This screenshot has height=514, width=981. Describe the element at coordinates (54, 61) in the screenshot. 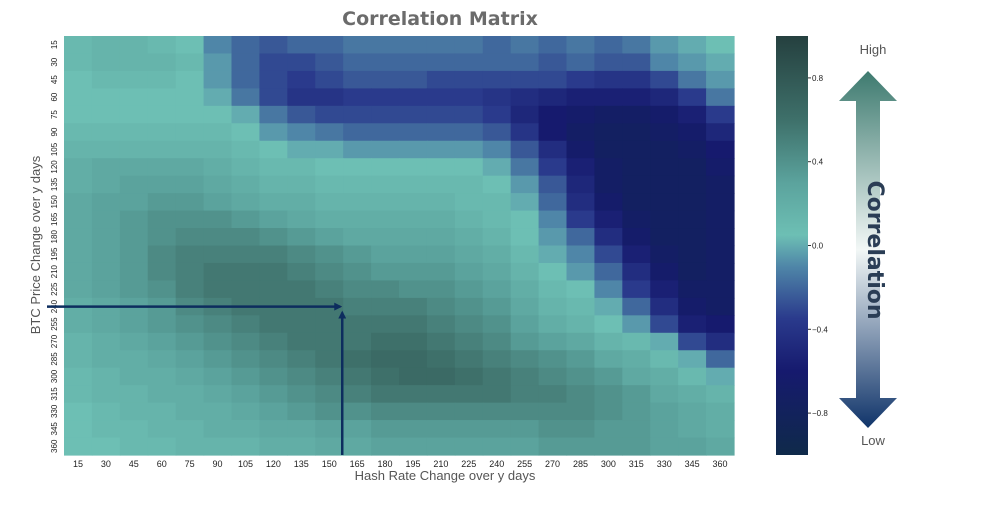

I see `y-tick-label: 30` at that location.